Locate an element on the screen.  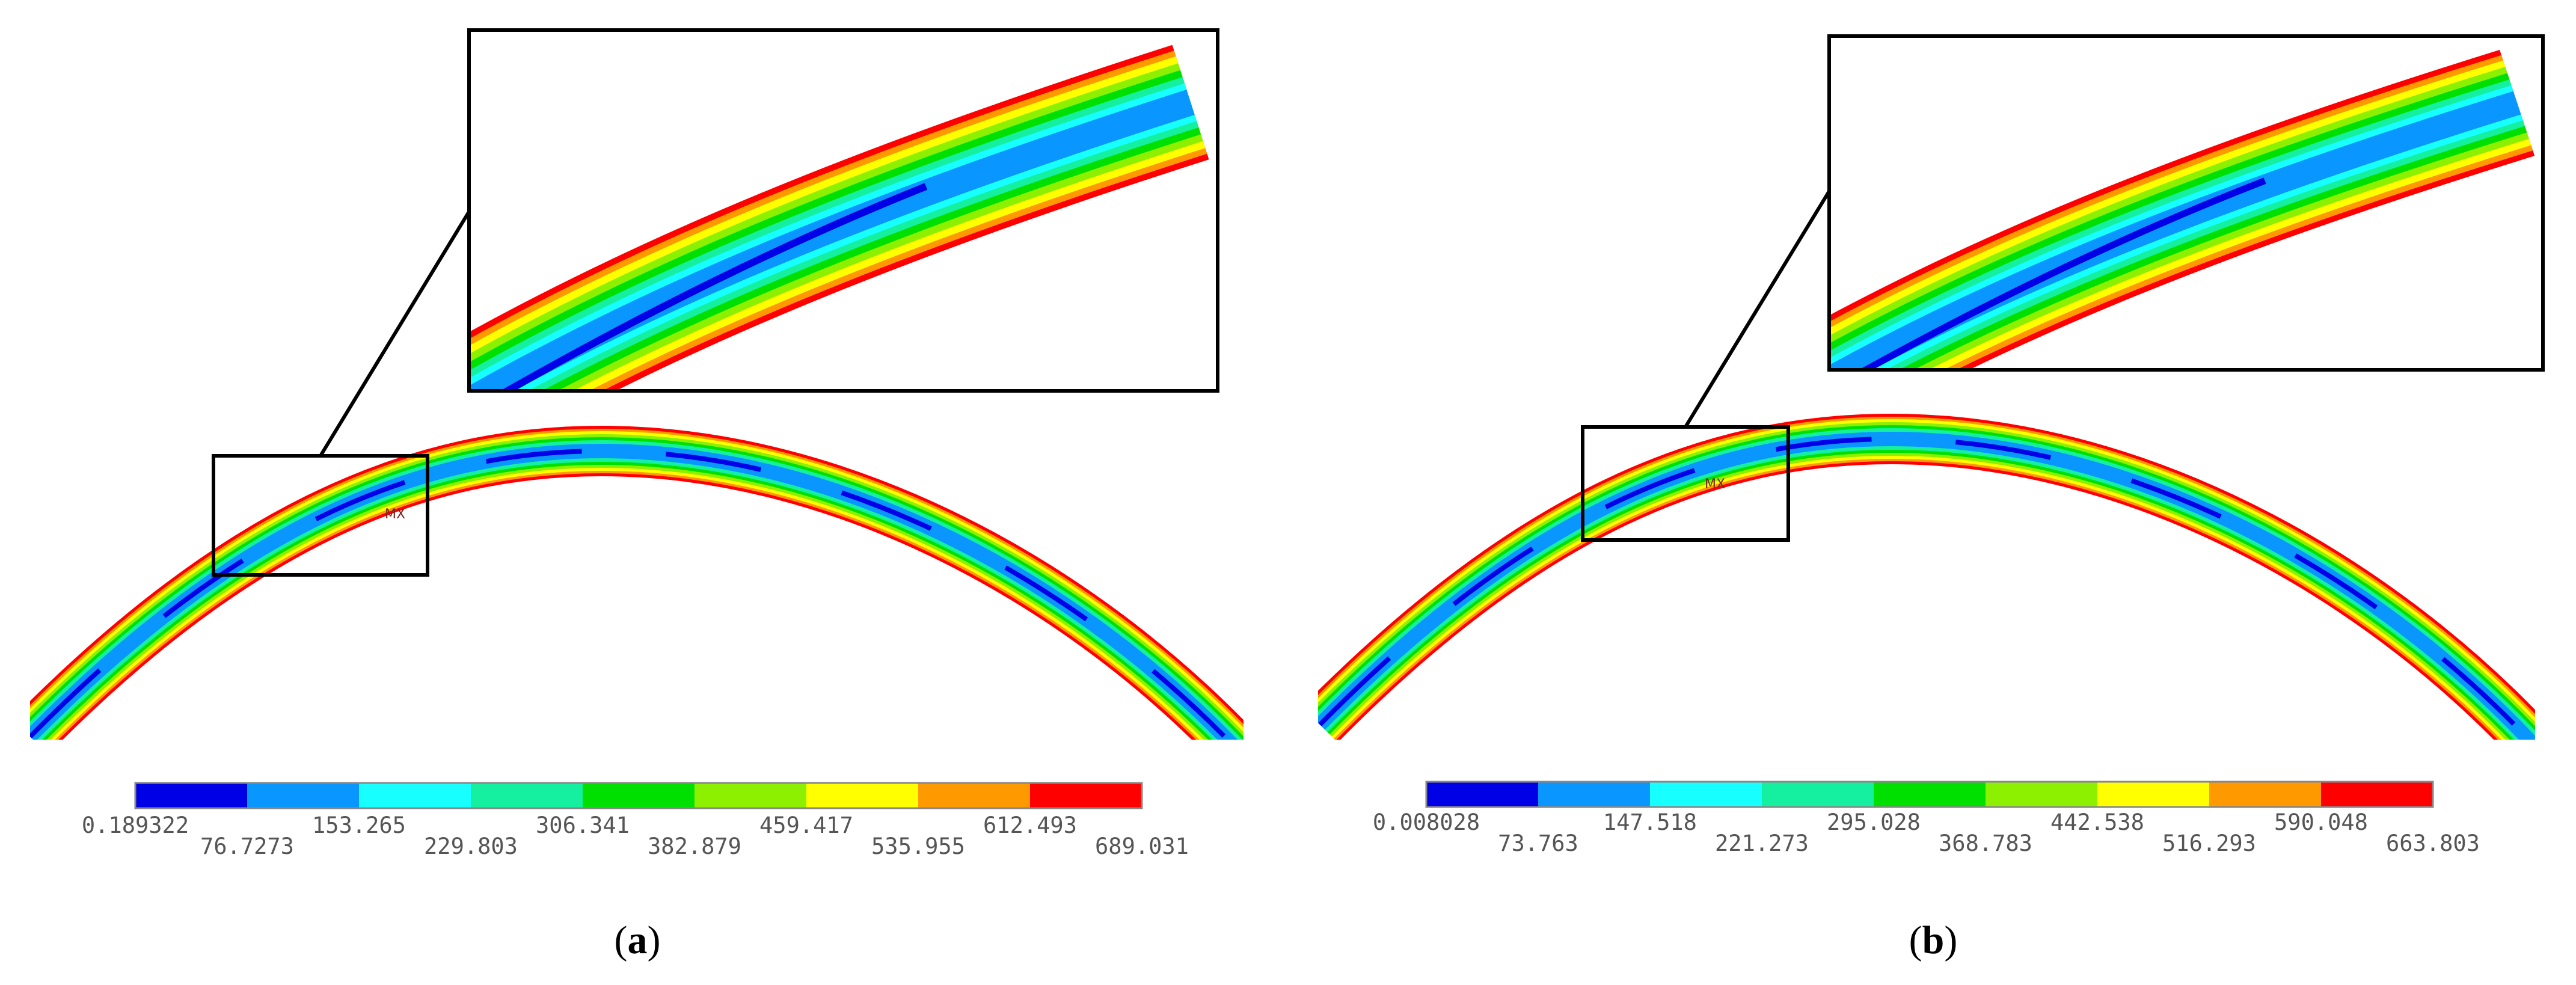
legend-a-lower-label: 689.031 is located at coordinates (1142, 846).